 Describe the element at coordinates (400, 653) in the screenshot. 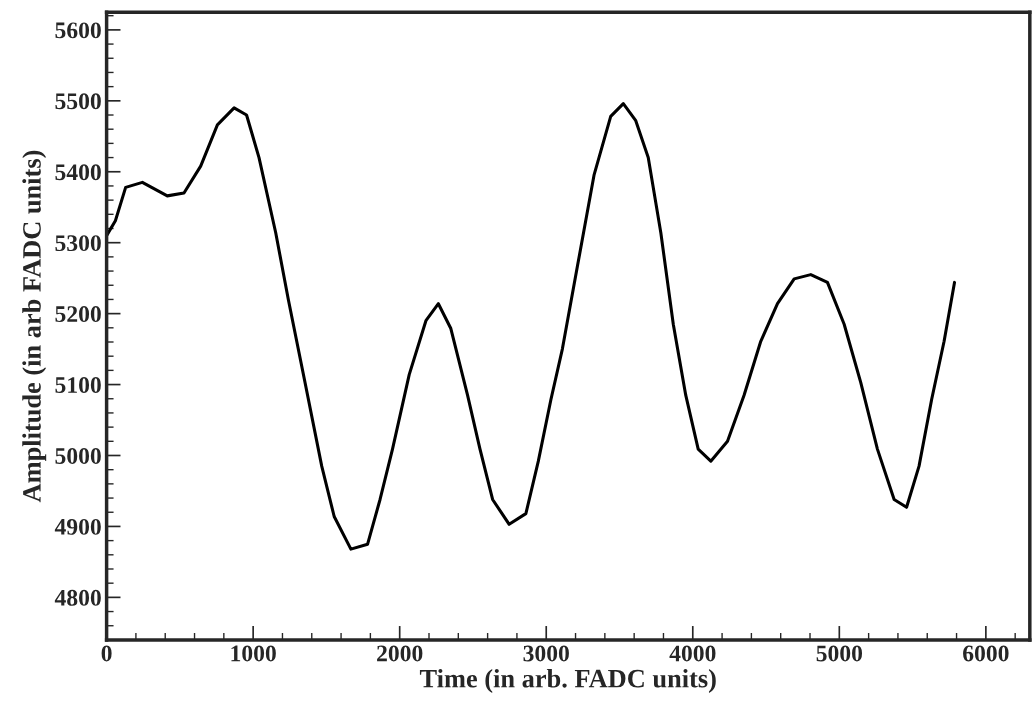

I see `x-tick-label: 2000` at that location.